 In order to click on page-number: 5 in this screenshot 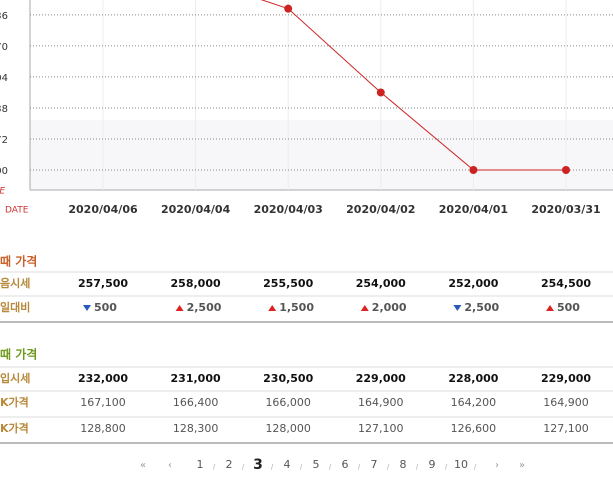, I will do `click(316, 464)`.